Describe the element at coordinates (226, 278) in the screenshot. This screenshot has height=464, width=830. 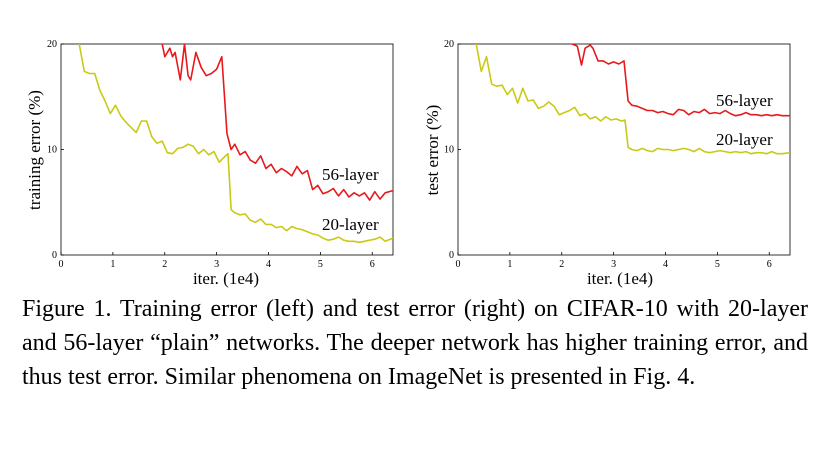
I see `training-error-x-axis-title: iter. (1e4)` at that location.